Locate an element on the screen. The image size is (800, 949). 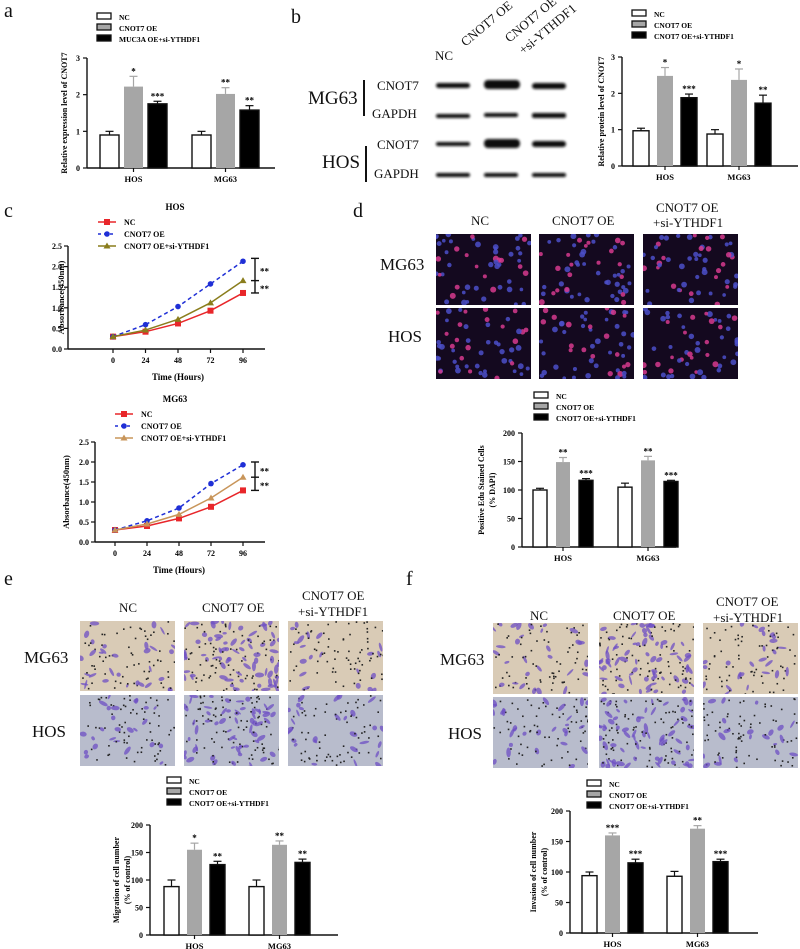
x-tick: 24 is located at coordinates (146, 360).